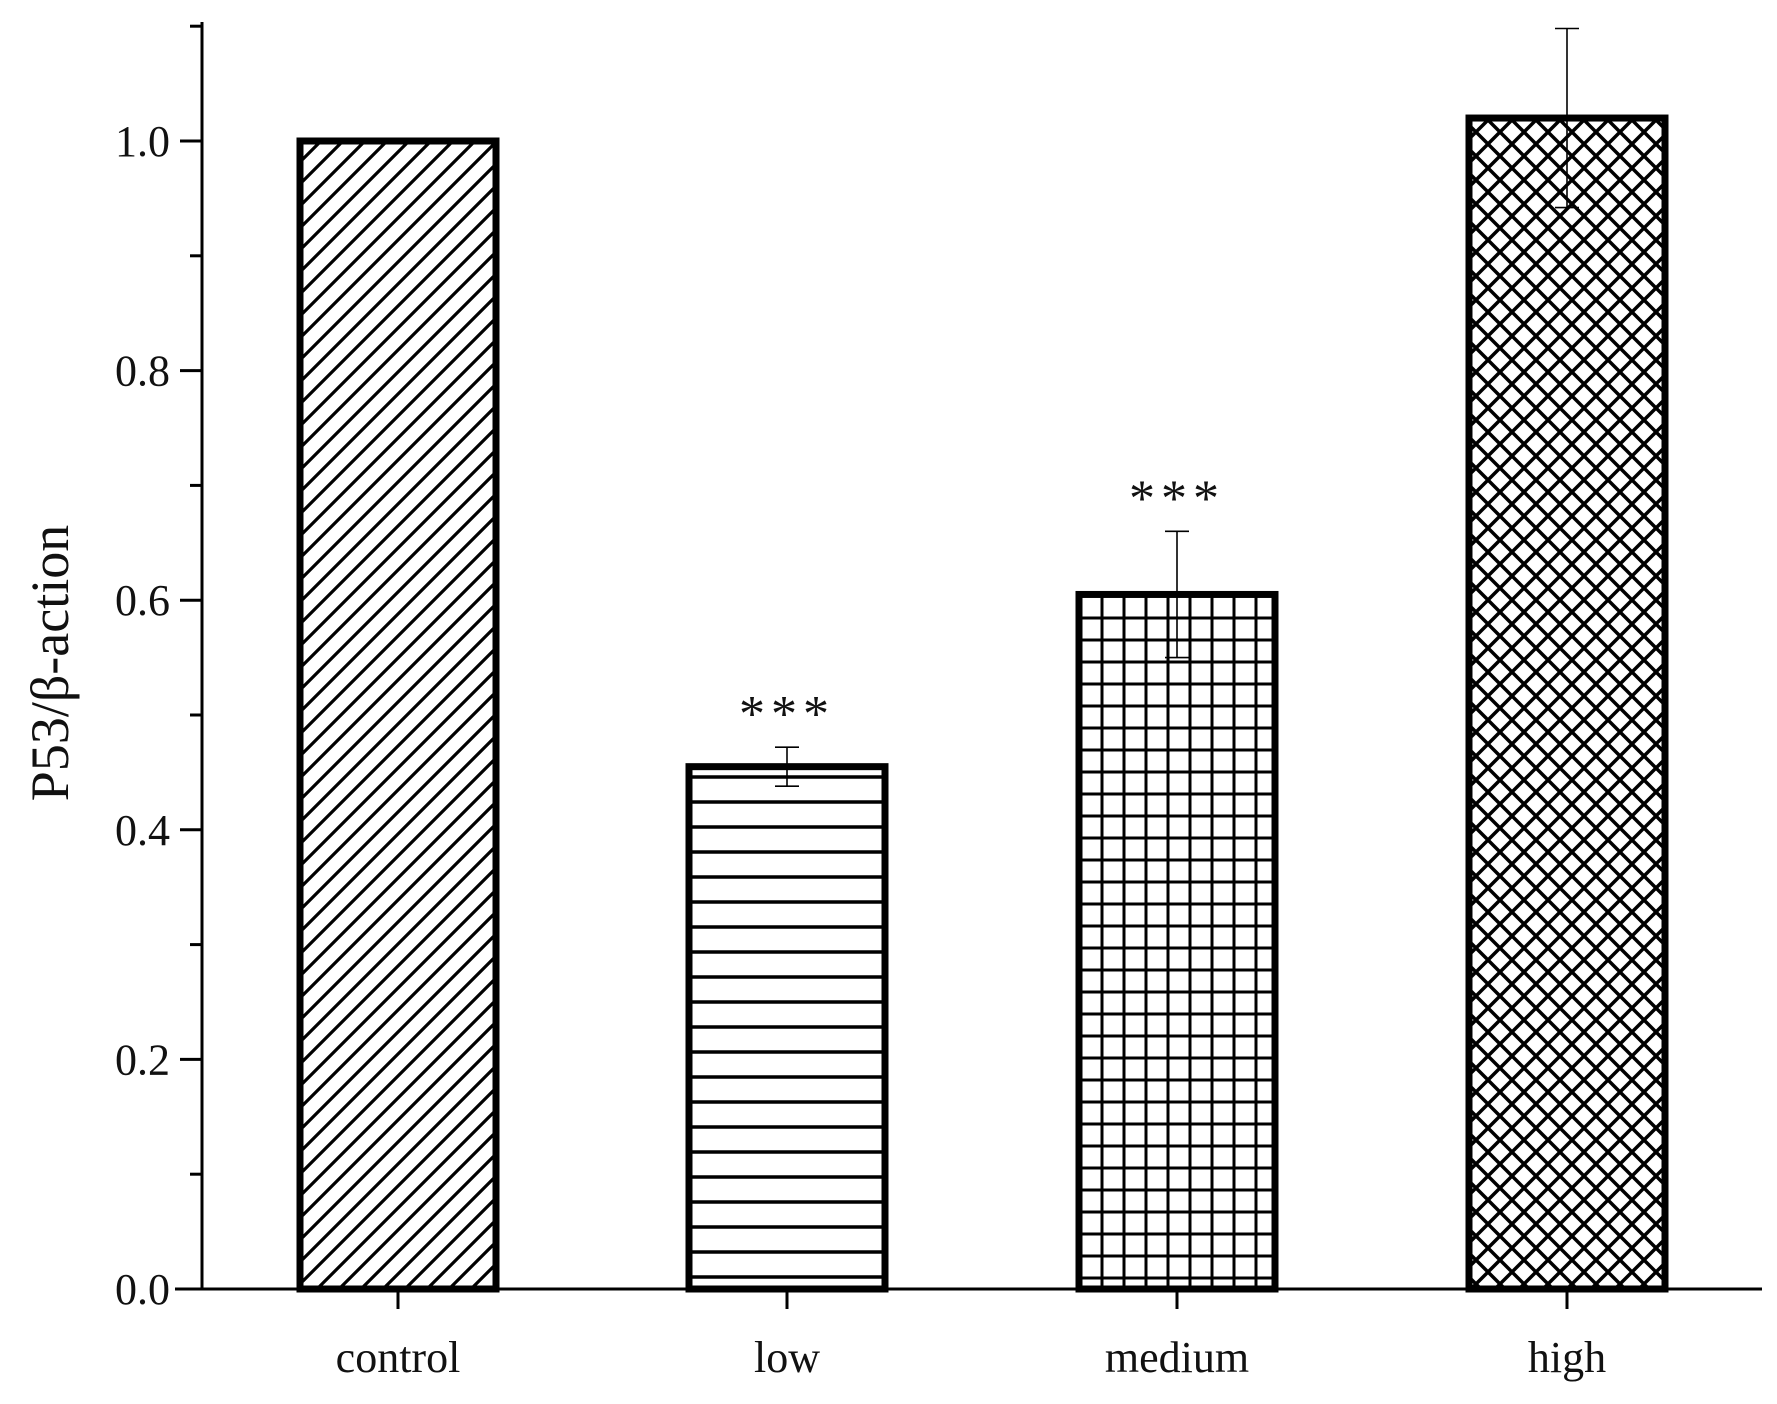 Image resolution: width=1777 pixels, height=1404 pixels. I want to click on error-bar-medium, so click(1177, 594).